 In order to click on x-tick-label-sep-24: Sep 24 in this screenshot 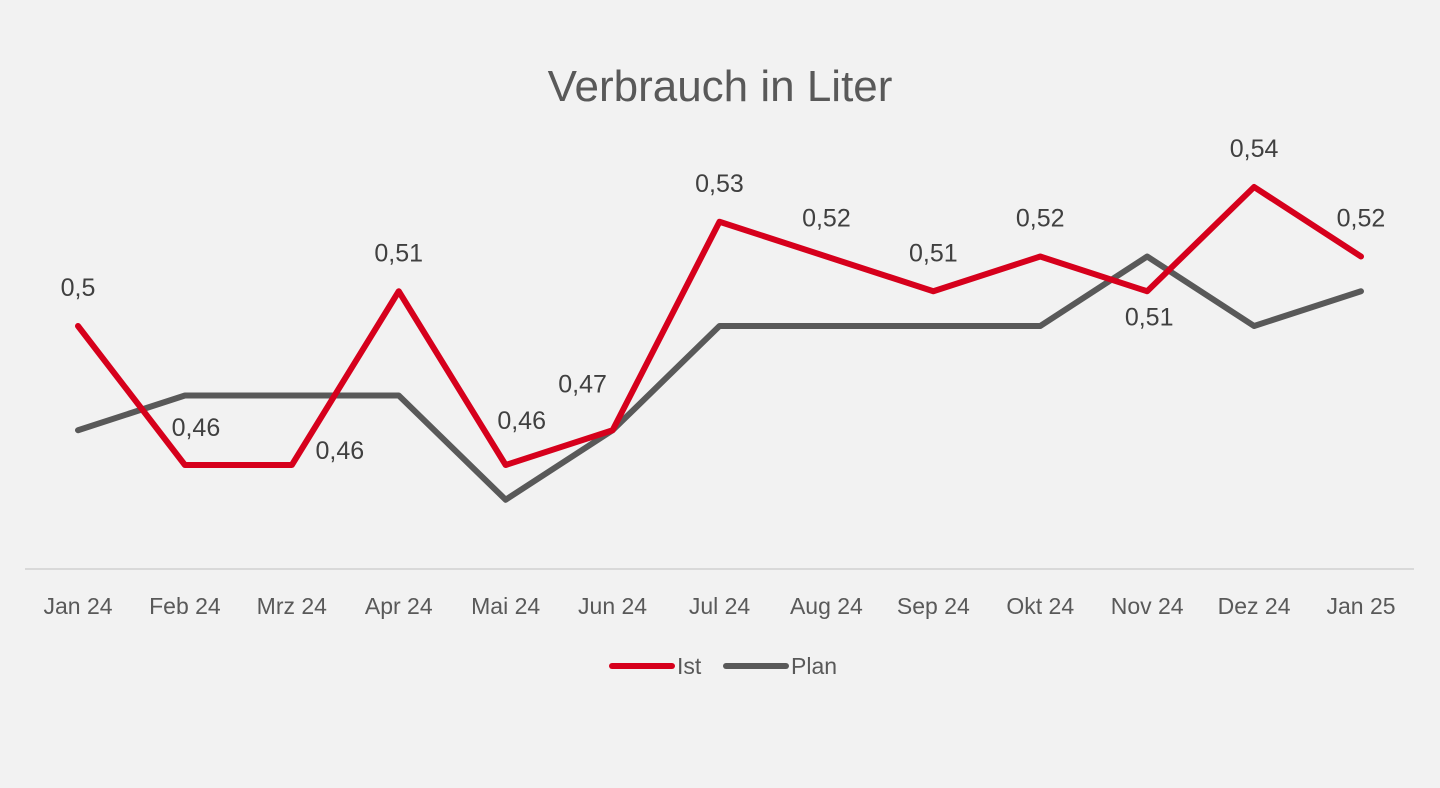, I will do `click(933, 606)`.